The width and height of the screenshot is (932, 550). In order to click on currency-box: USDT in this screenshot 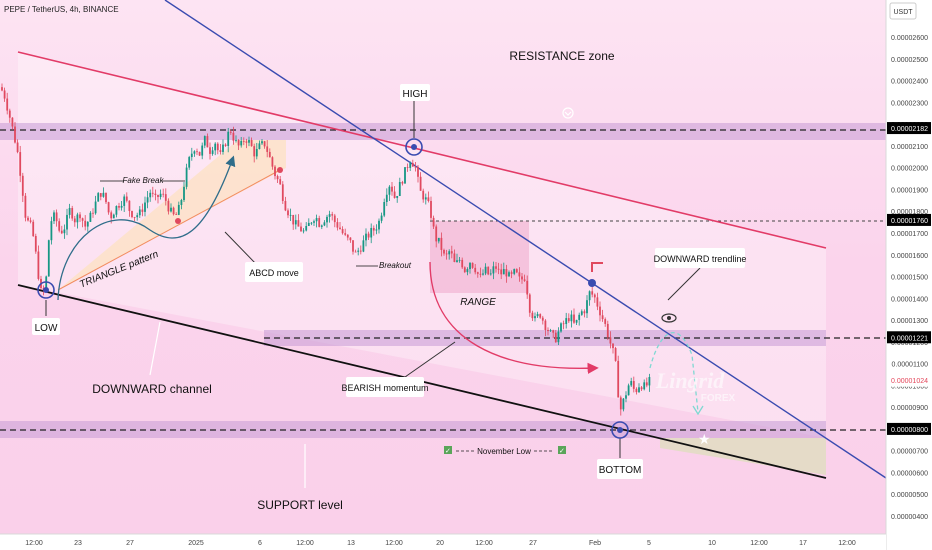, I will do `click(903, 11)`.